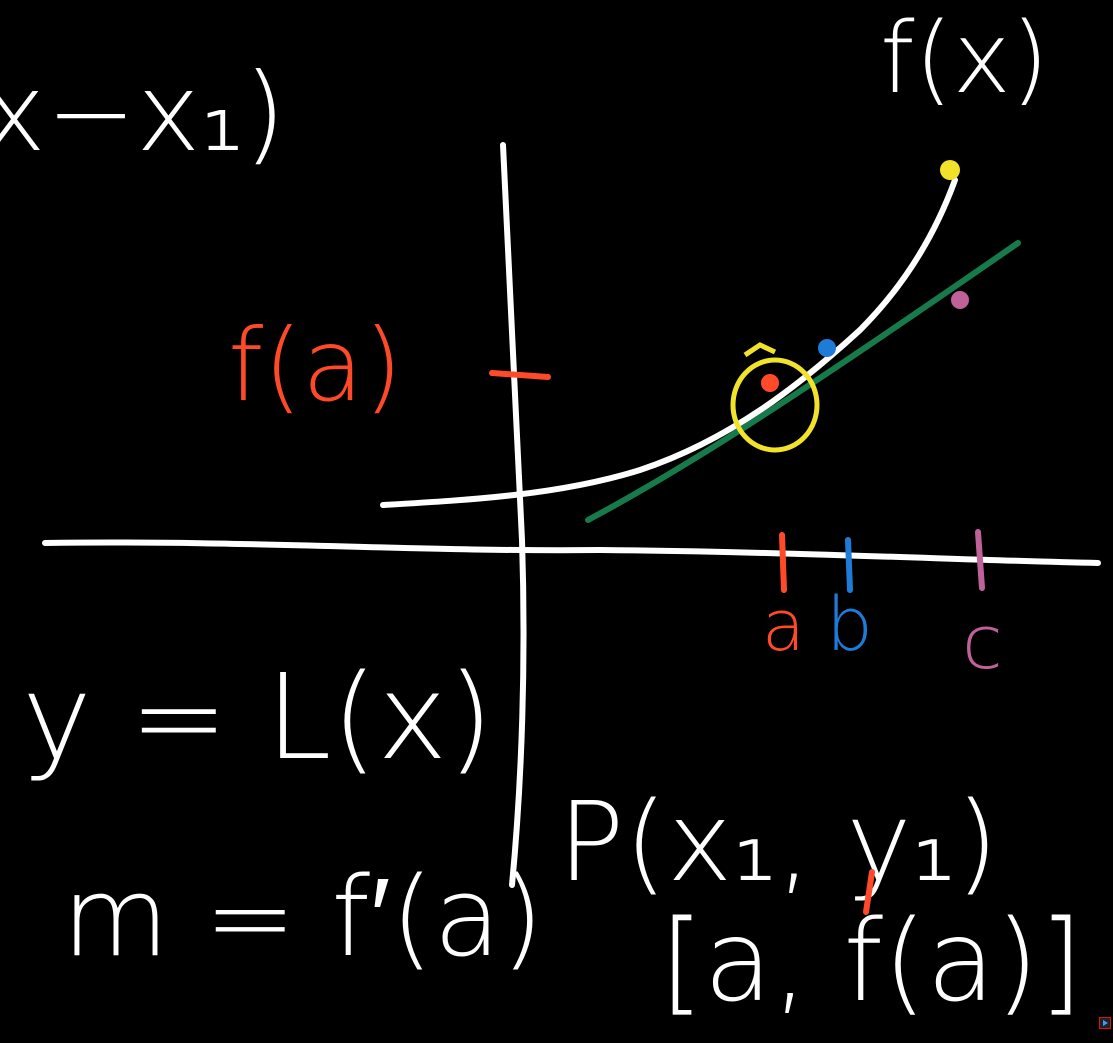  Describe the element at coordinates (871, 962) in the screenshot. I see `point-coords-label: [a, f(a)]` at that location.